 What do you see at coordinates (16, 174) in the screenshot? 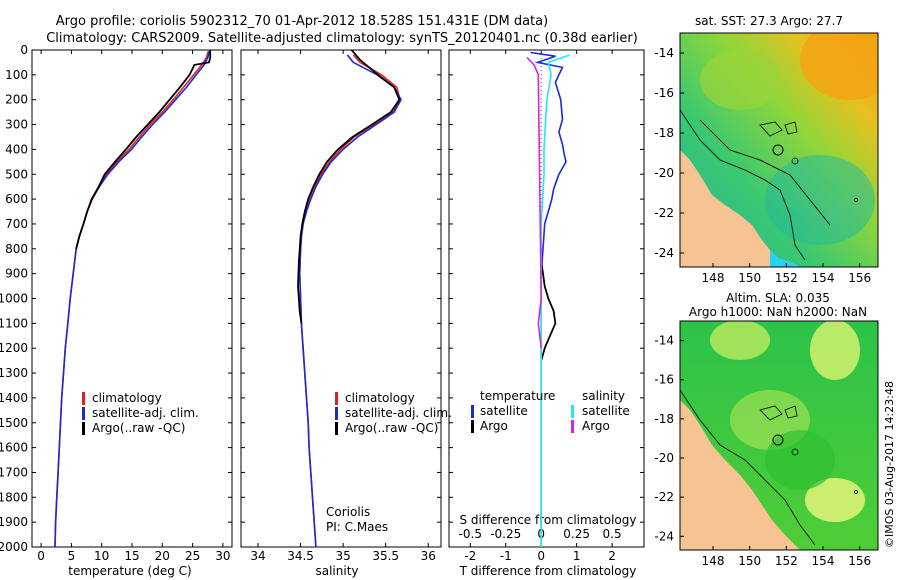
I see `depth-tick-label: 500` at bounding box center [16, 174].